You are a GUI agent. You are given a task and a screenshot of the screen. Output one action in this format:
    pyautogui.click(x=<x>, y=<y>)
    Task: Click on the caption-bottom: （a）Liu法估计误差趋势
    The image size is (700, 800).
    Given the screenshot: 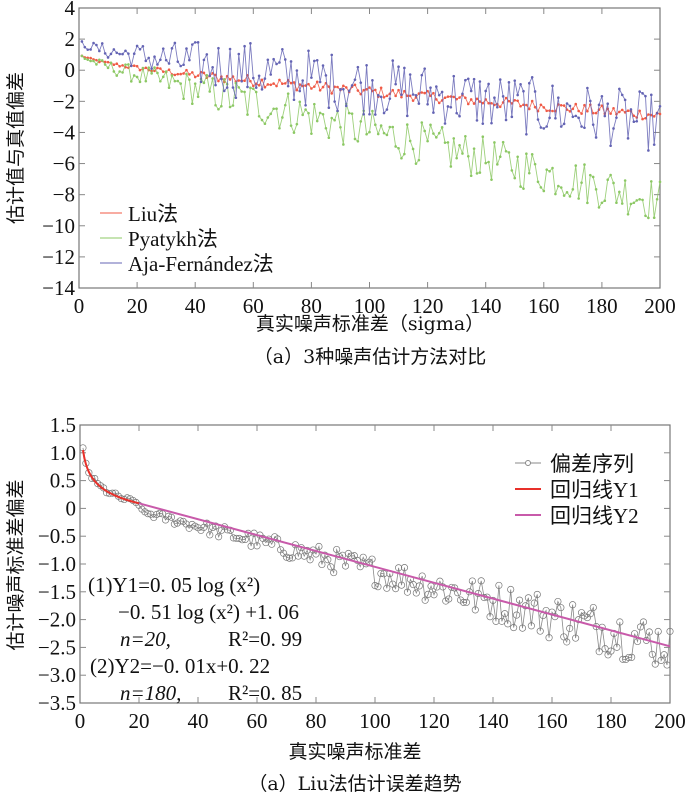 What is the action you would take?
    pyautogui.click(x=354, y=784)
    